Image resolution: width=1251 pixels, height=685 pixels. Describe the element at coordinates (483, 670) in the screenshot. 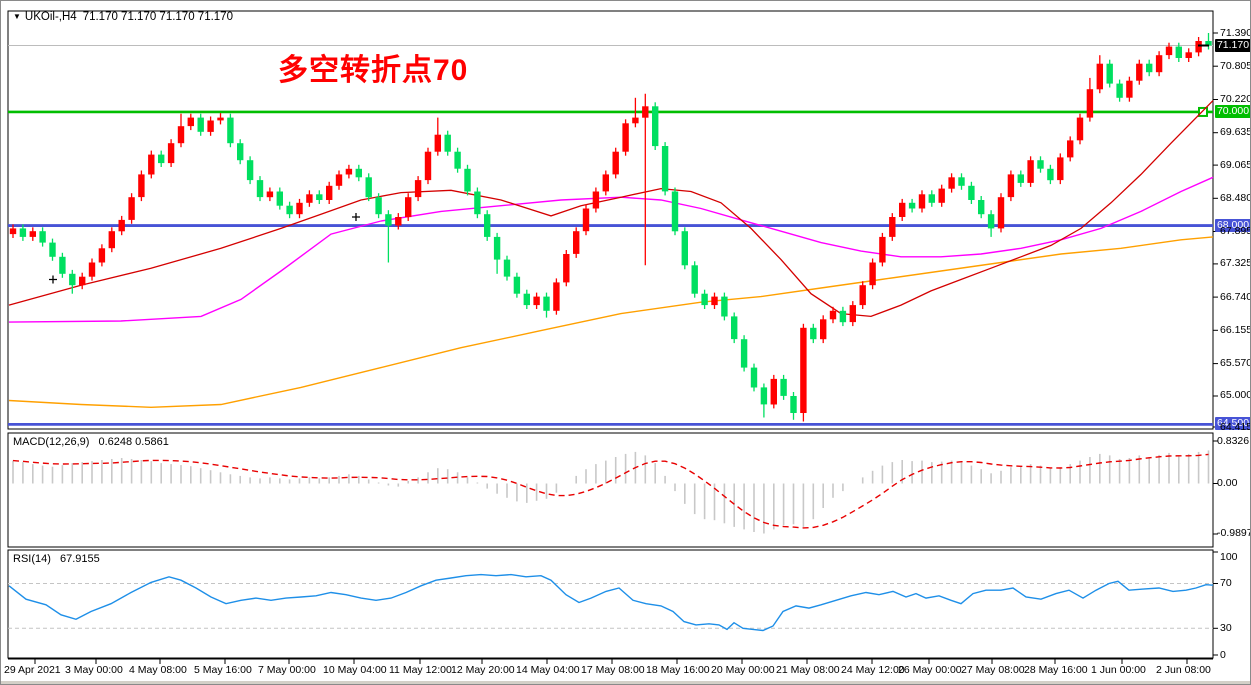

I see `date-axis-label: 12 May 20:00` at that location.